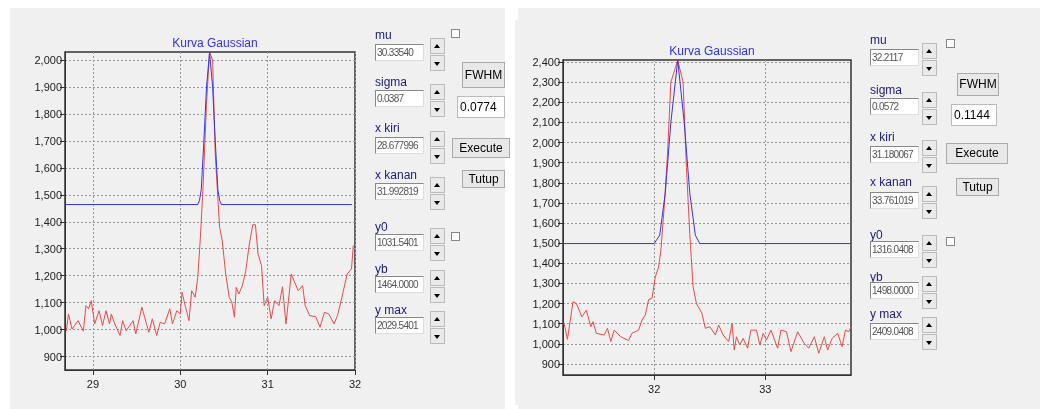 Image resolution: width=1055 pixels, height=409 pixels. What do you see at coordinates (481, 107) in the screenshot?
I see `text: 0.0774` at bounding box center [481, 107].